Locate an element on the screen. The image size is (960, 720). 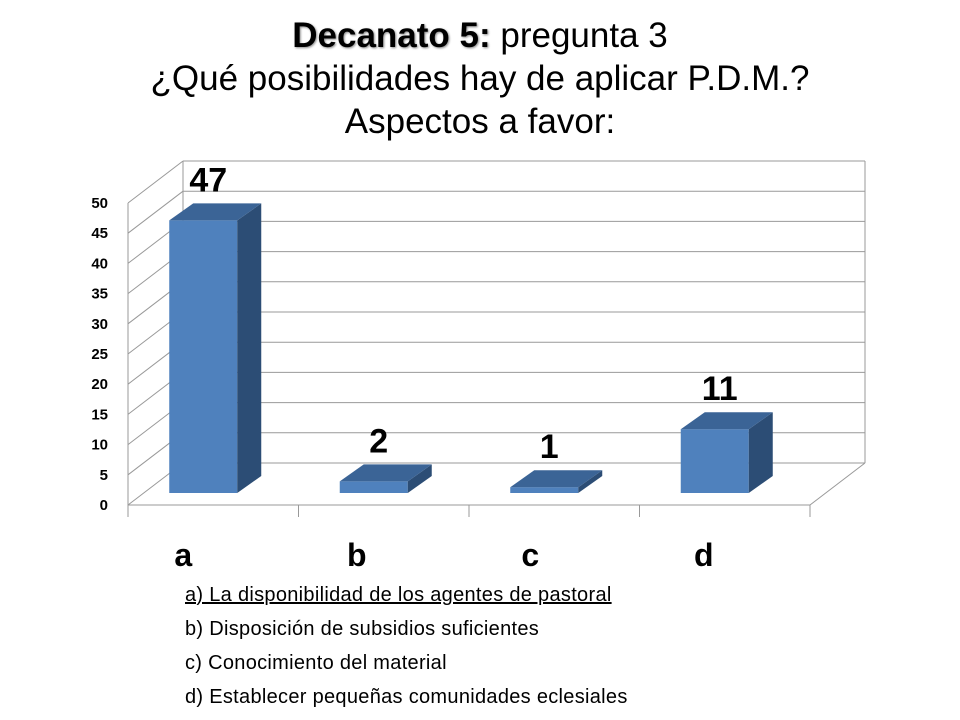
y-tick-label: 35 is located at coordinates (99, 294).